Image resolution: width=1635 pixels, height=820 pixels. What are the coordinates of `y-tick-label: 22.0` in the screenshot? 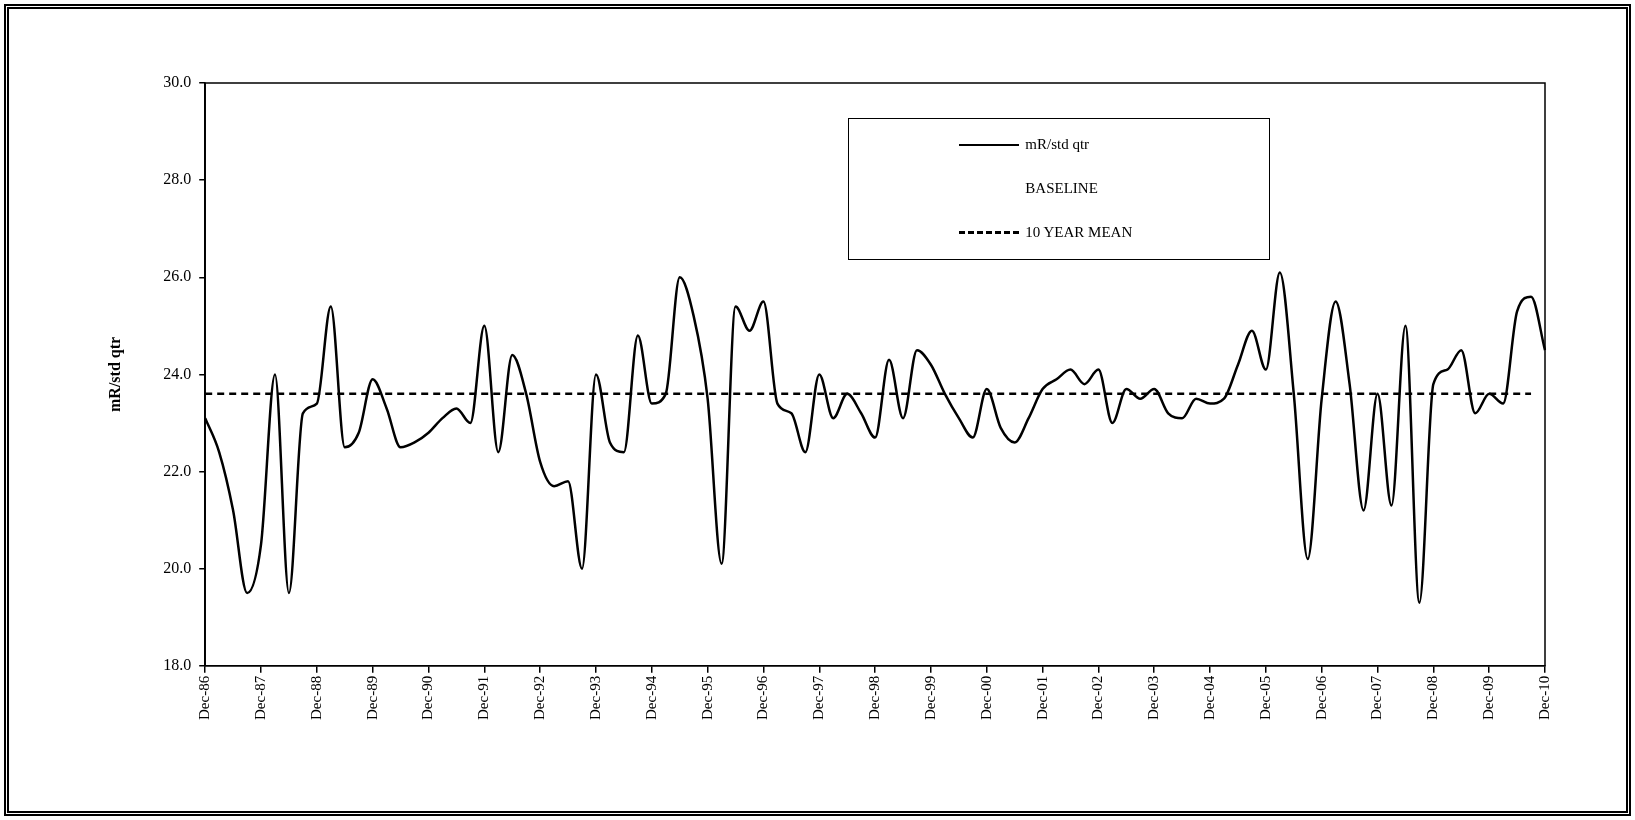 It's located at (177, 470).